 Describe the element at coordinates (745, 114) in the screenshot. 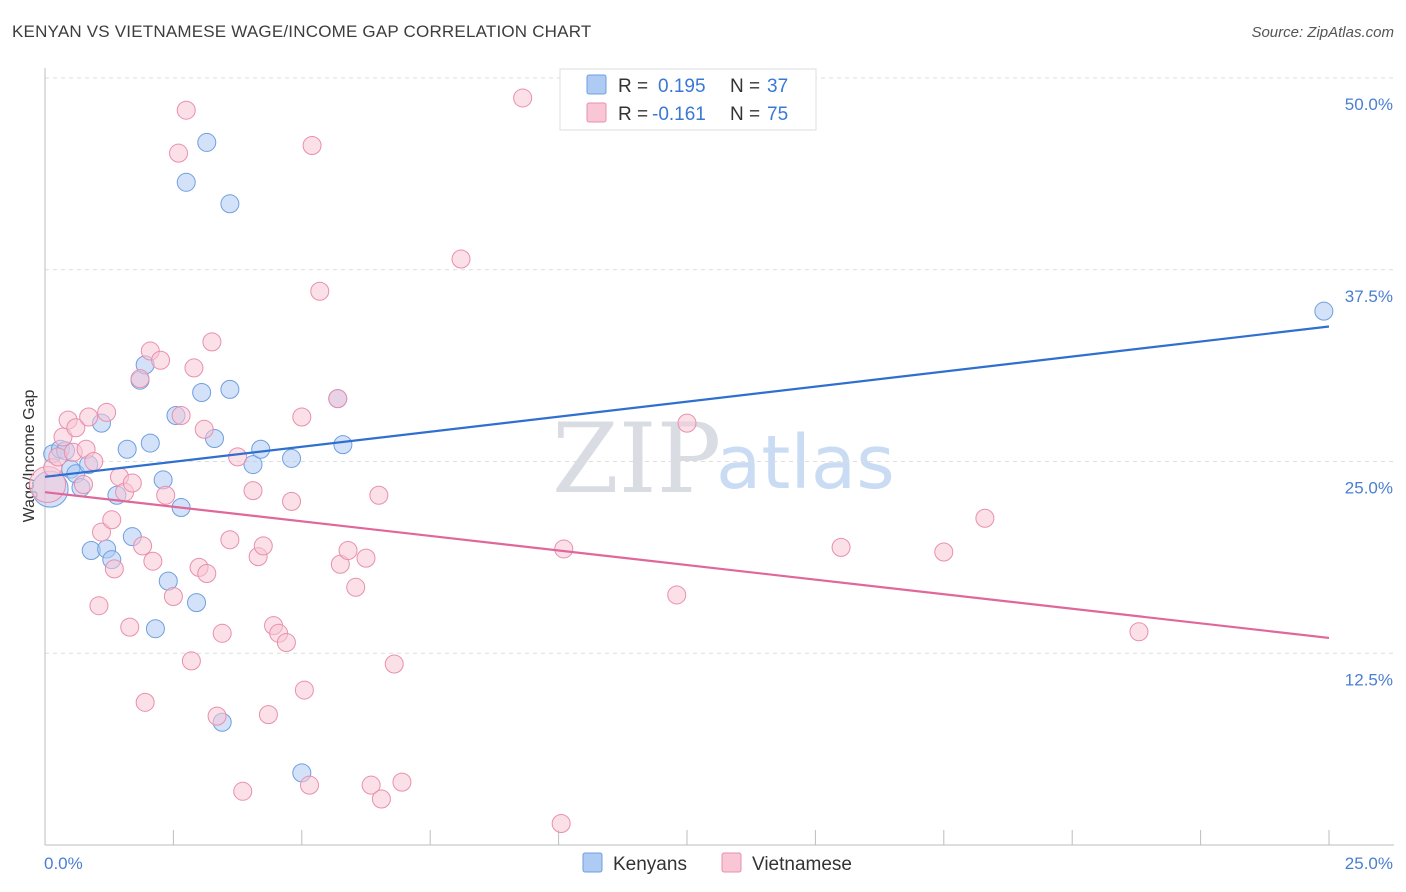

I see `vietnamese-n-label: N =` at that location.